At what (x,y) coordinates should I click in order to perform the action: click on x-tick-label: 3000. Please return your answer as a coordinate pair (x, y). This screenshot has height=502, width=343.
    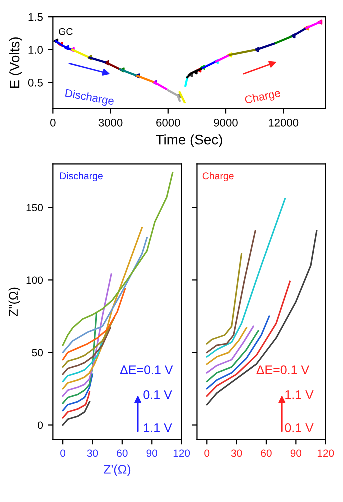
    Looking at the image, I should click on (110, 122).